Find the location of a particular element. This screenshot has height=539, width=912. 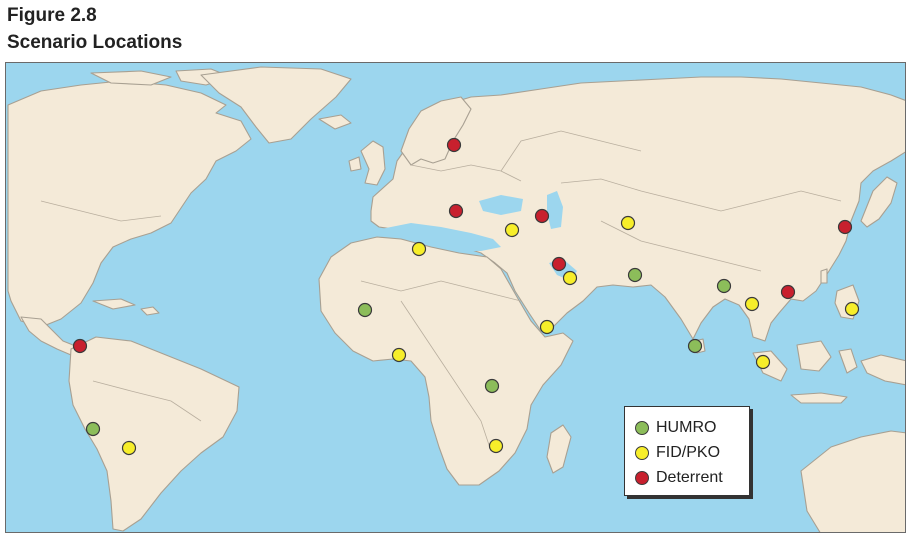

scandinavia is located at coordinates (436, 131).